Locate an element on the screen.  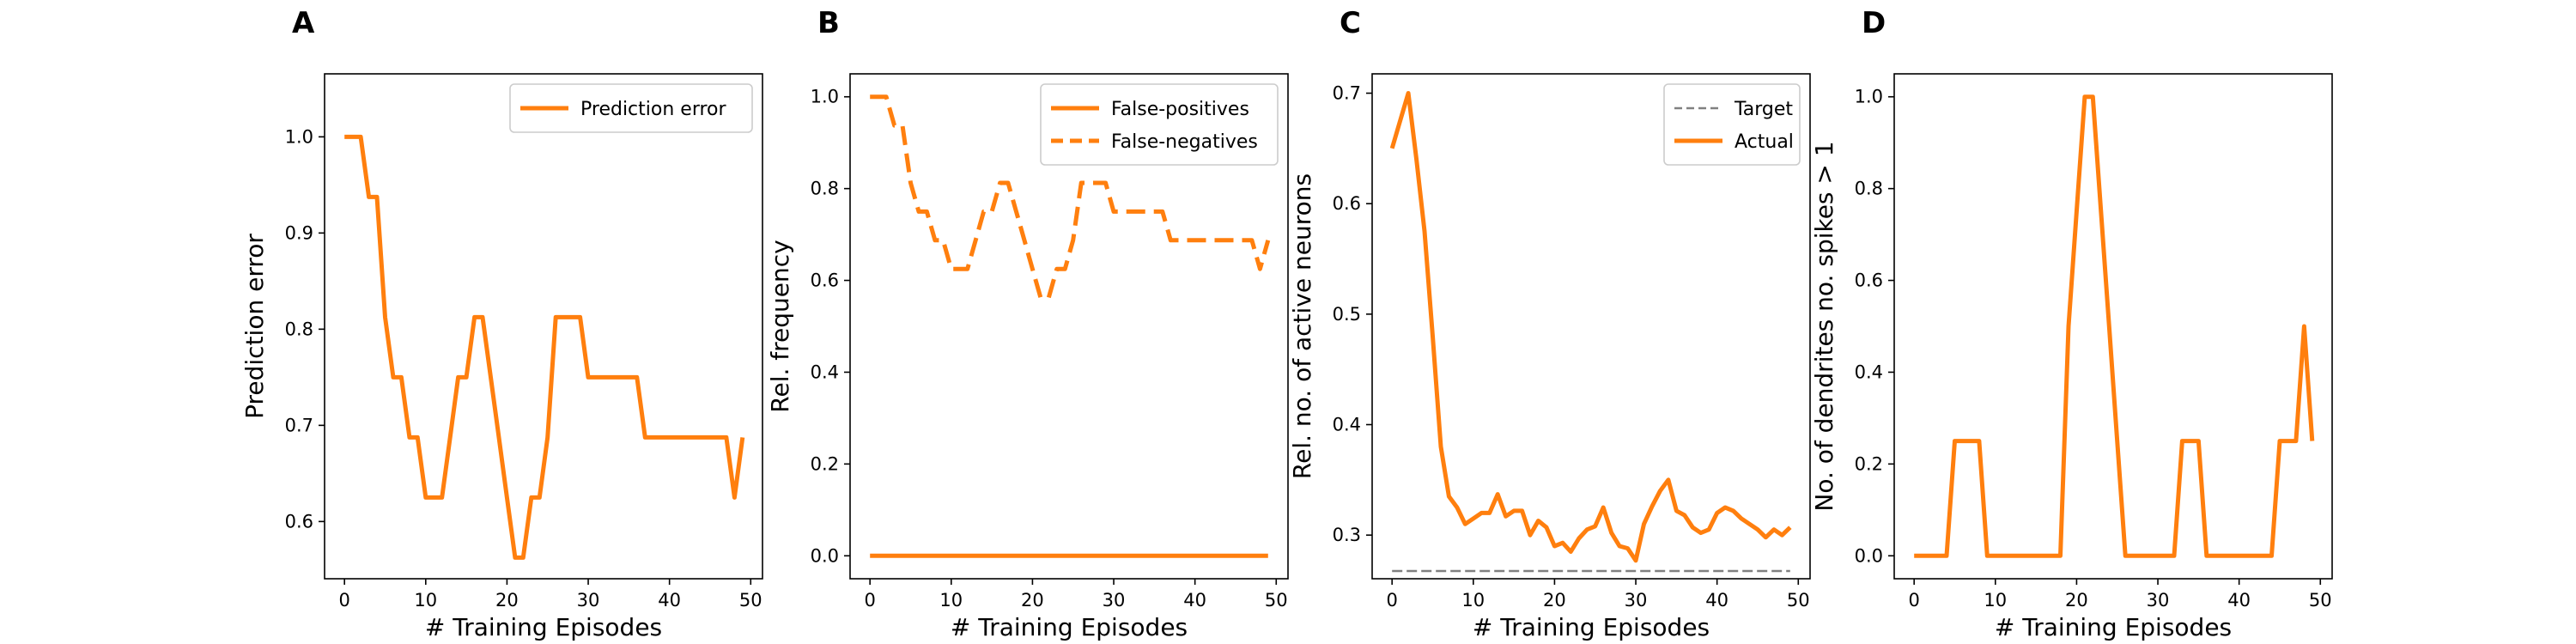
panel-letter: D is located at coordinates (1874, 23).